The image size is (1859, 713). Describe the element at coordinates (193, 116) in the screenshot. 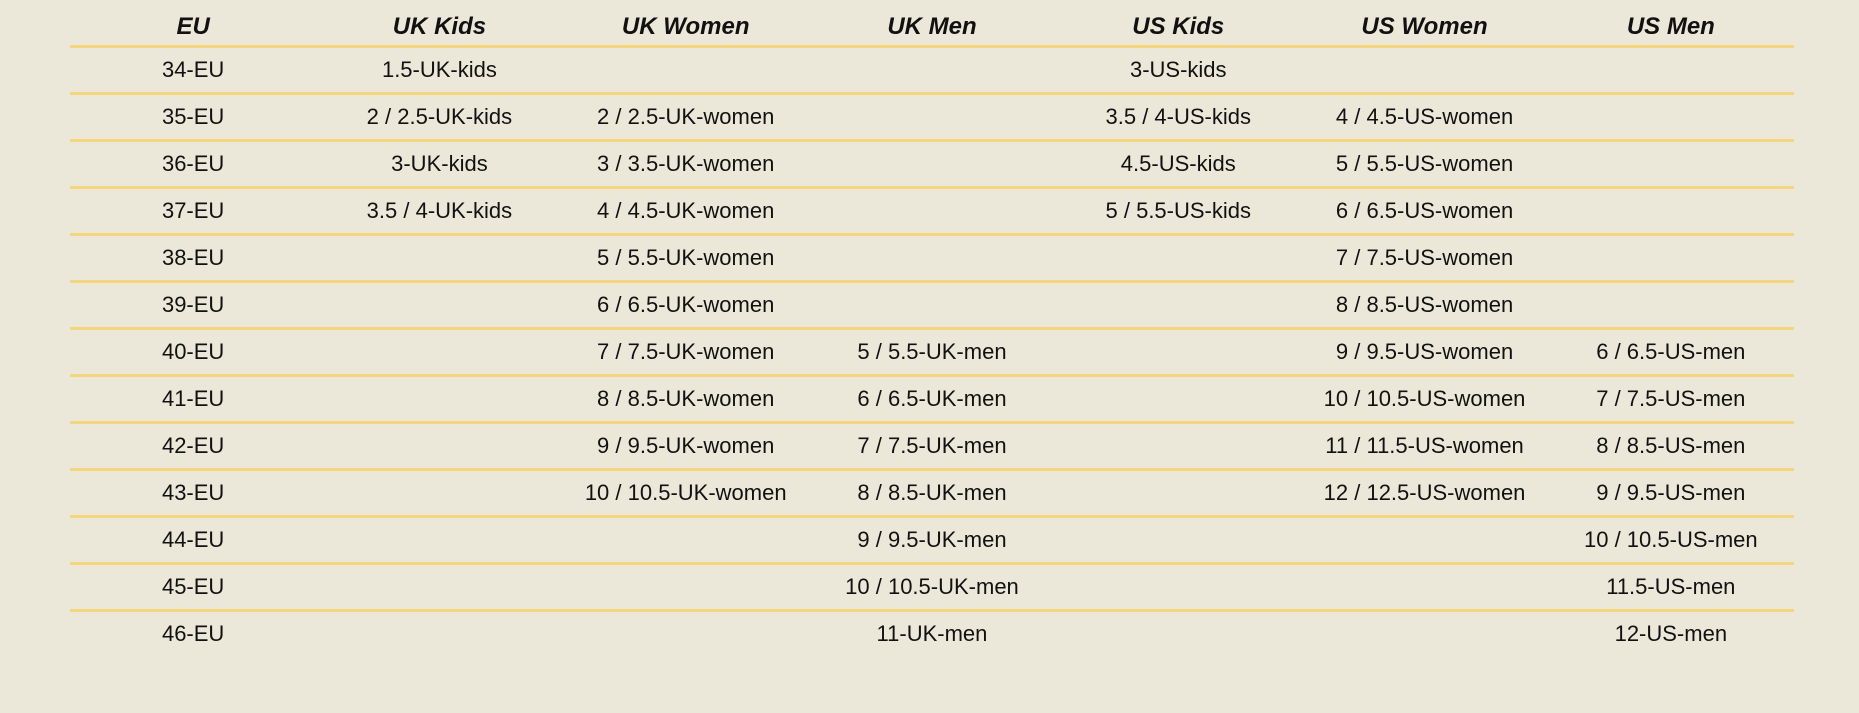

I see `cell-eu: 35-EU` at that location.